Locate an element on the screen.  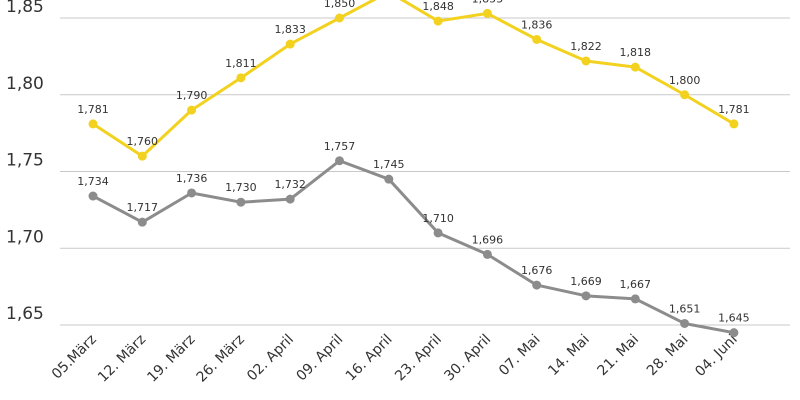
data-label: 1,836 is located at coordinates (537, 24).